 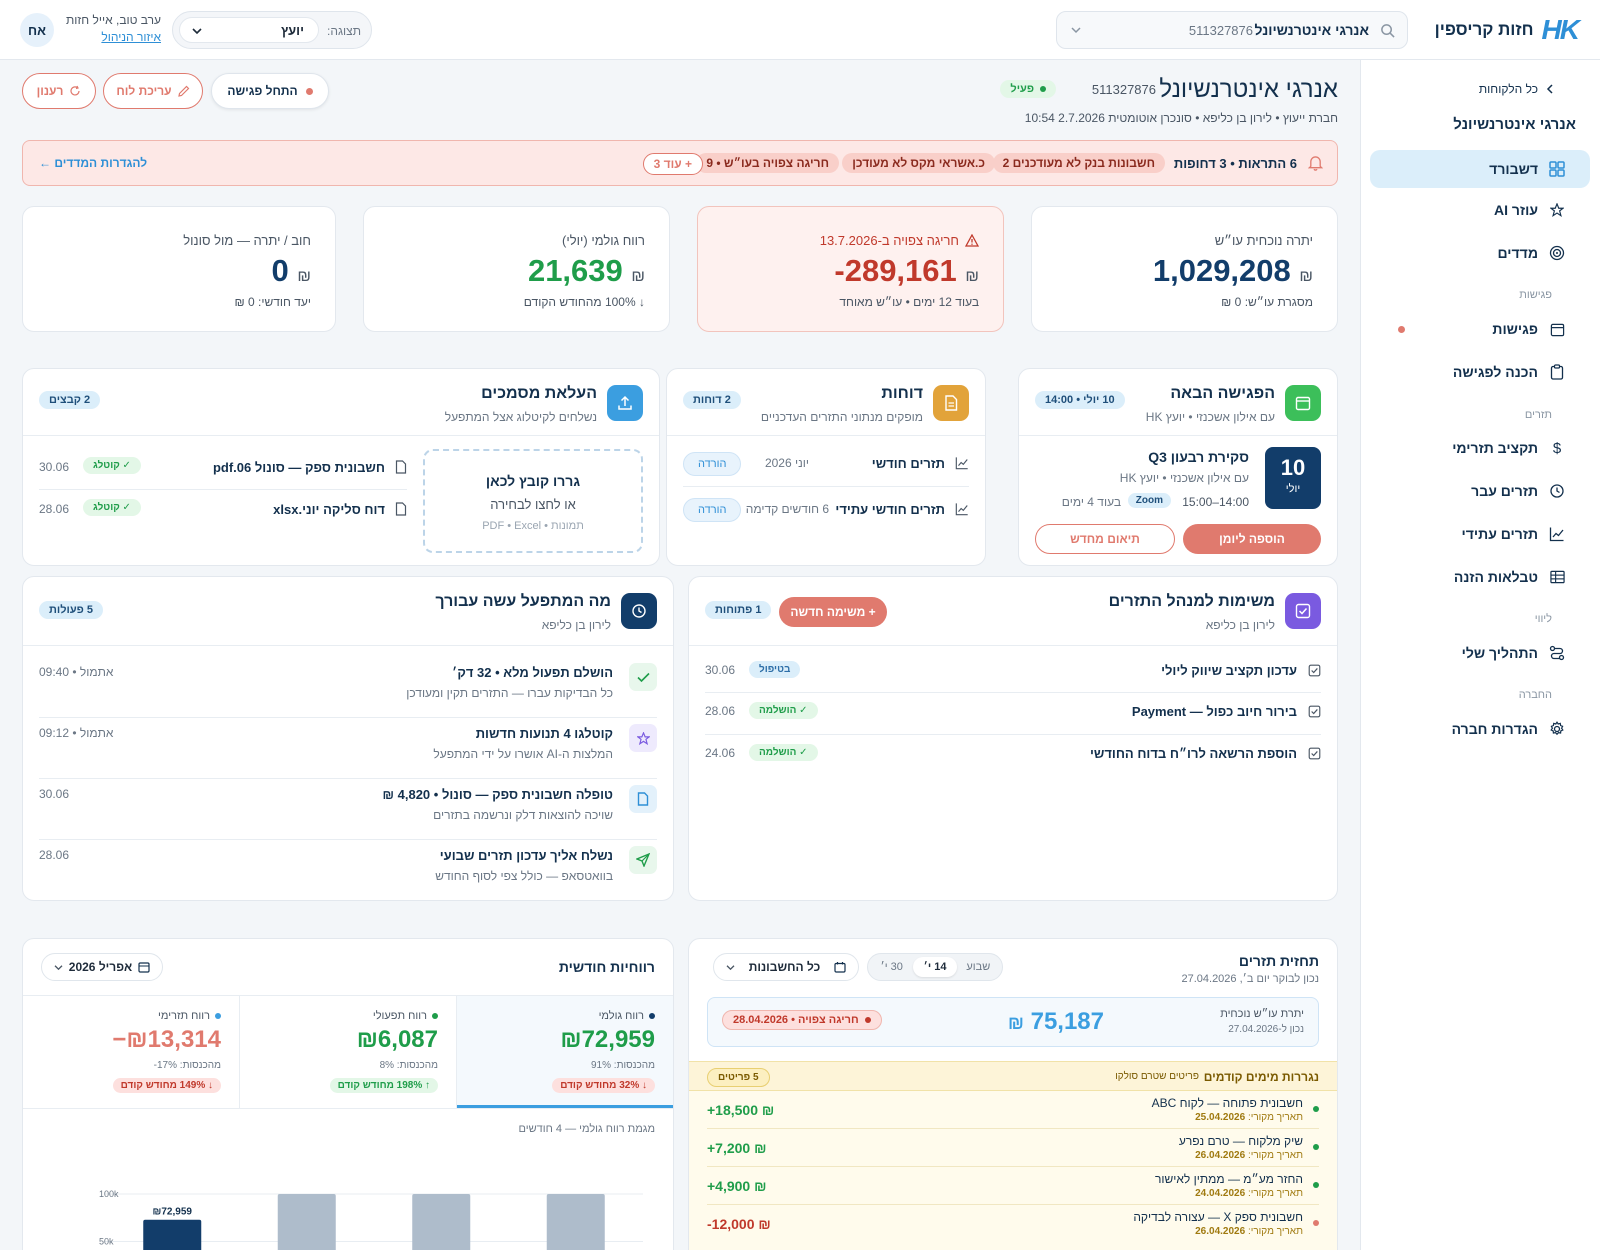 What do you see at coordinates (1480, 448) in the screenshot?
I see `sidebar-item-budget: $ תקציב תזרימי` at bounding box center [1480, 448].